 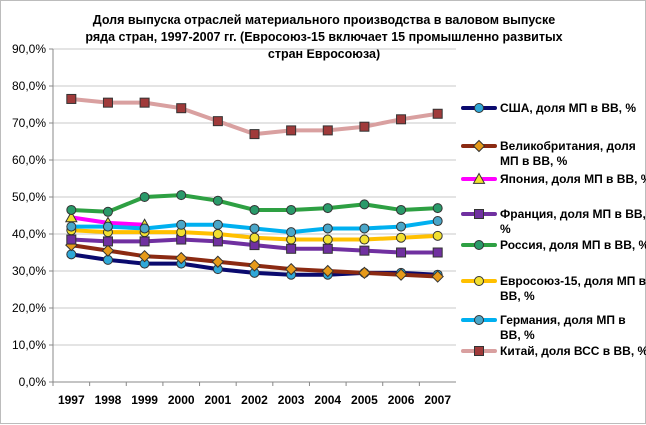 What do you see at coordinates (553, 221) in the screenshot?
I see `legend-entry-4: Франция, доля МП в ВВ,%` at bounding box center [553, 221].